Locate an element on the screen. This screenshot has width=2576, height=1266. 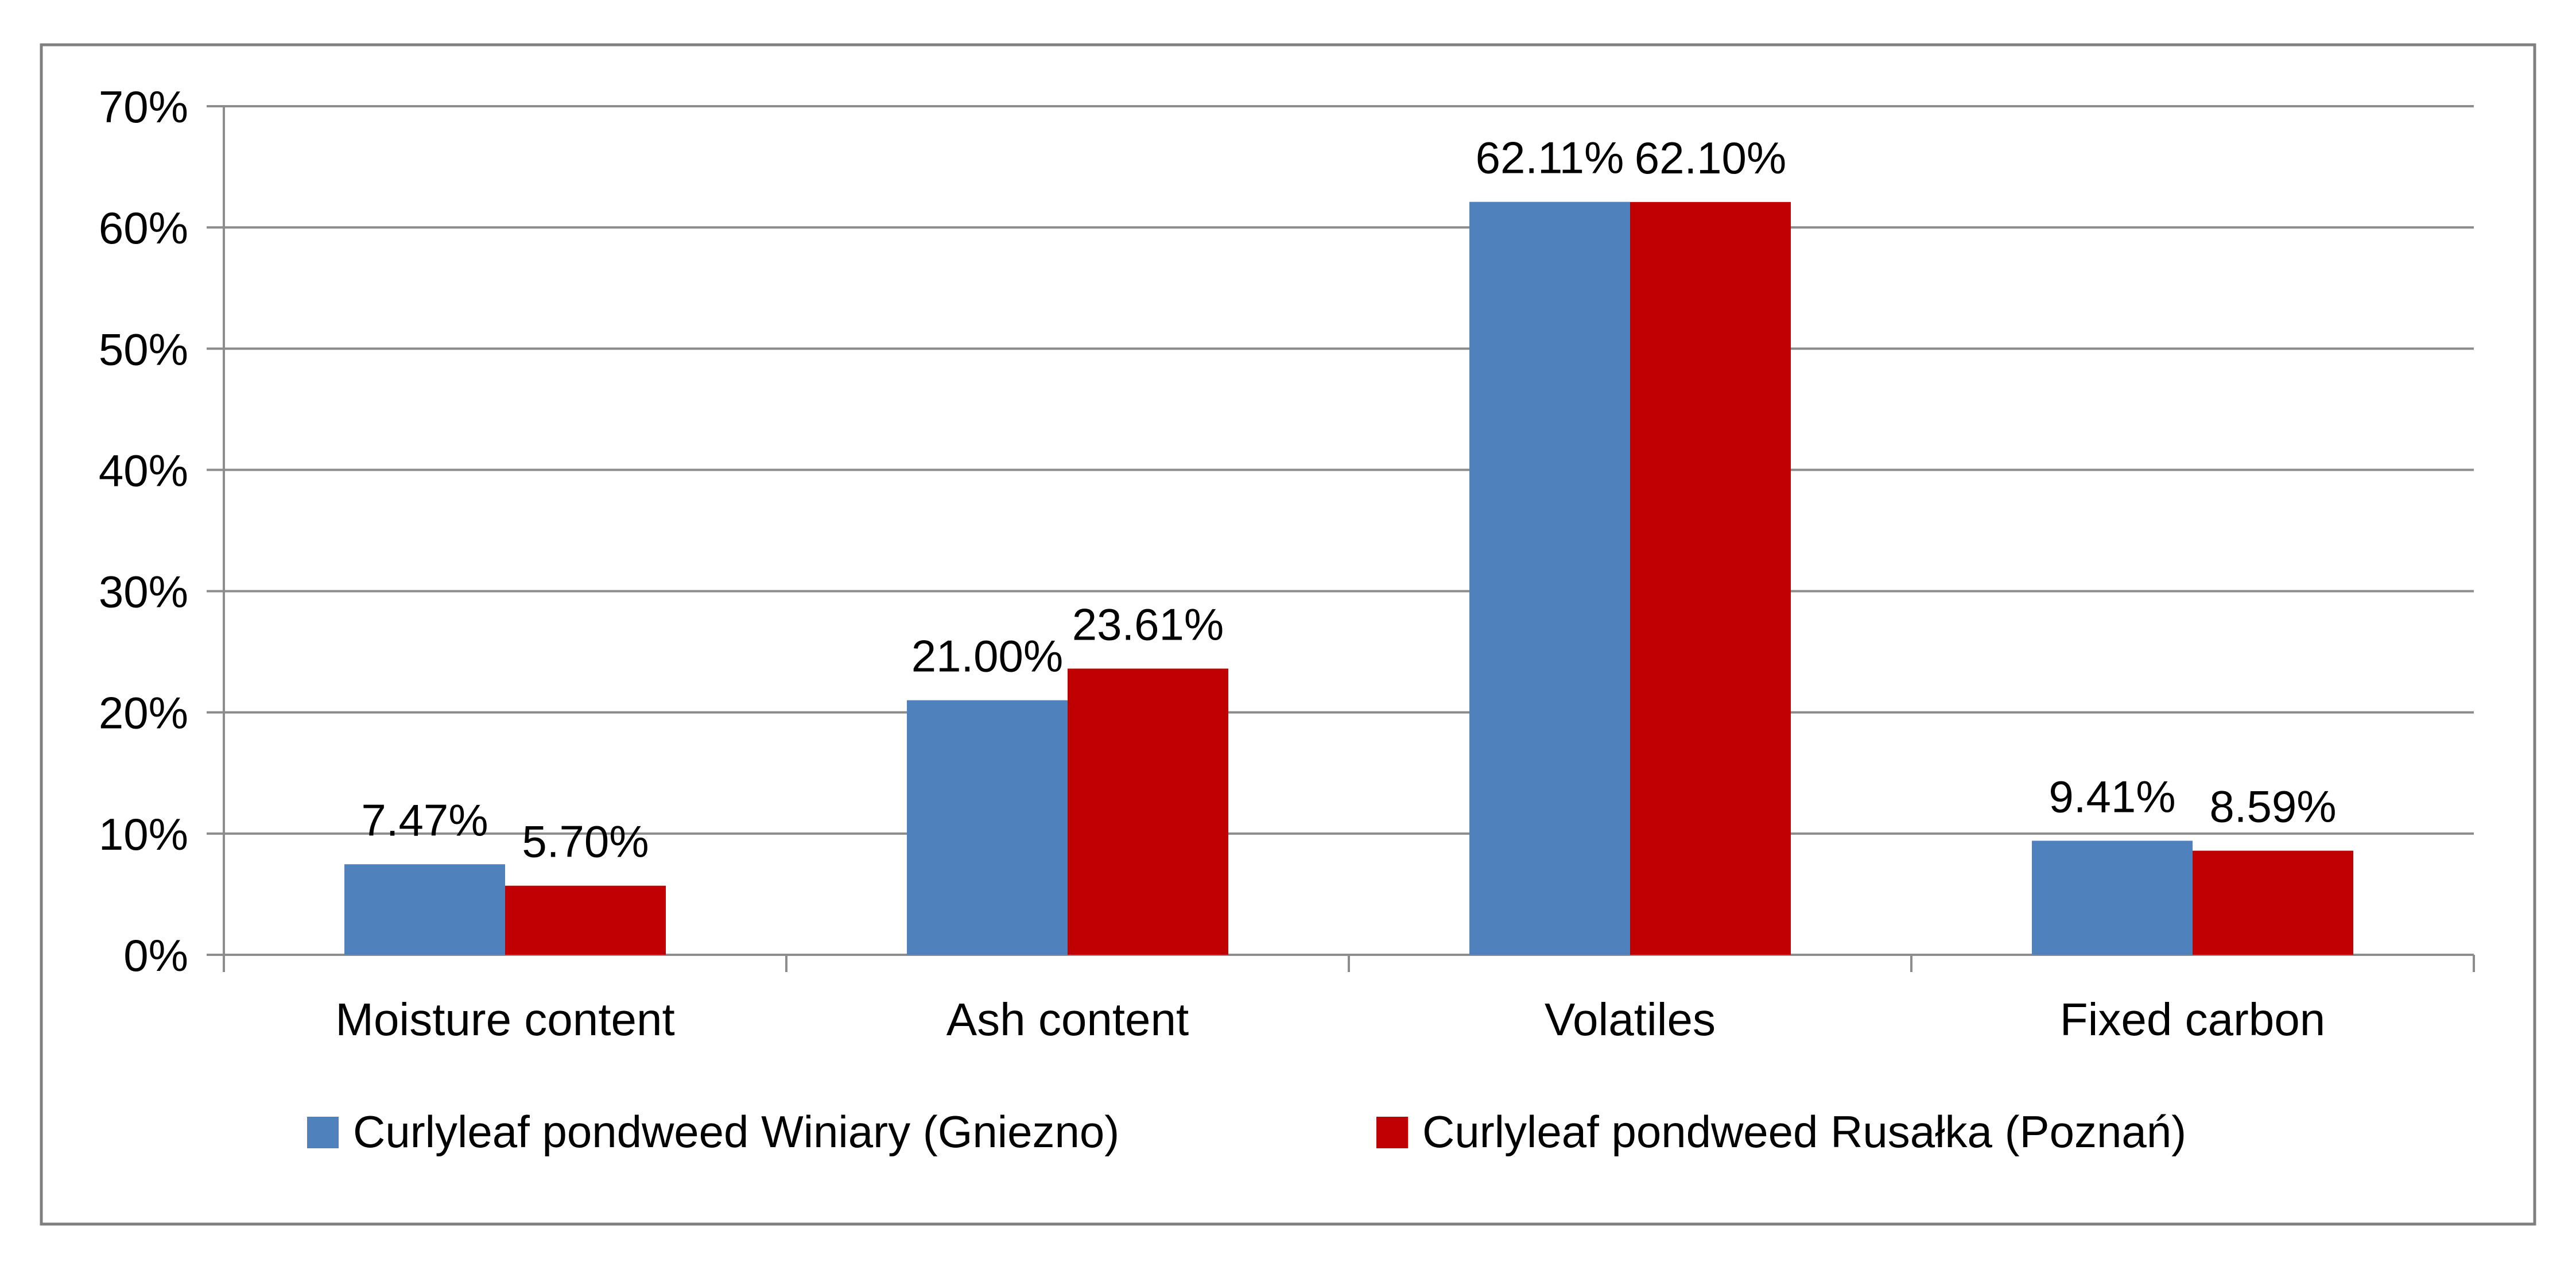
y-tick-label: 0% is located at coordinates (155, 955).